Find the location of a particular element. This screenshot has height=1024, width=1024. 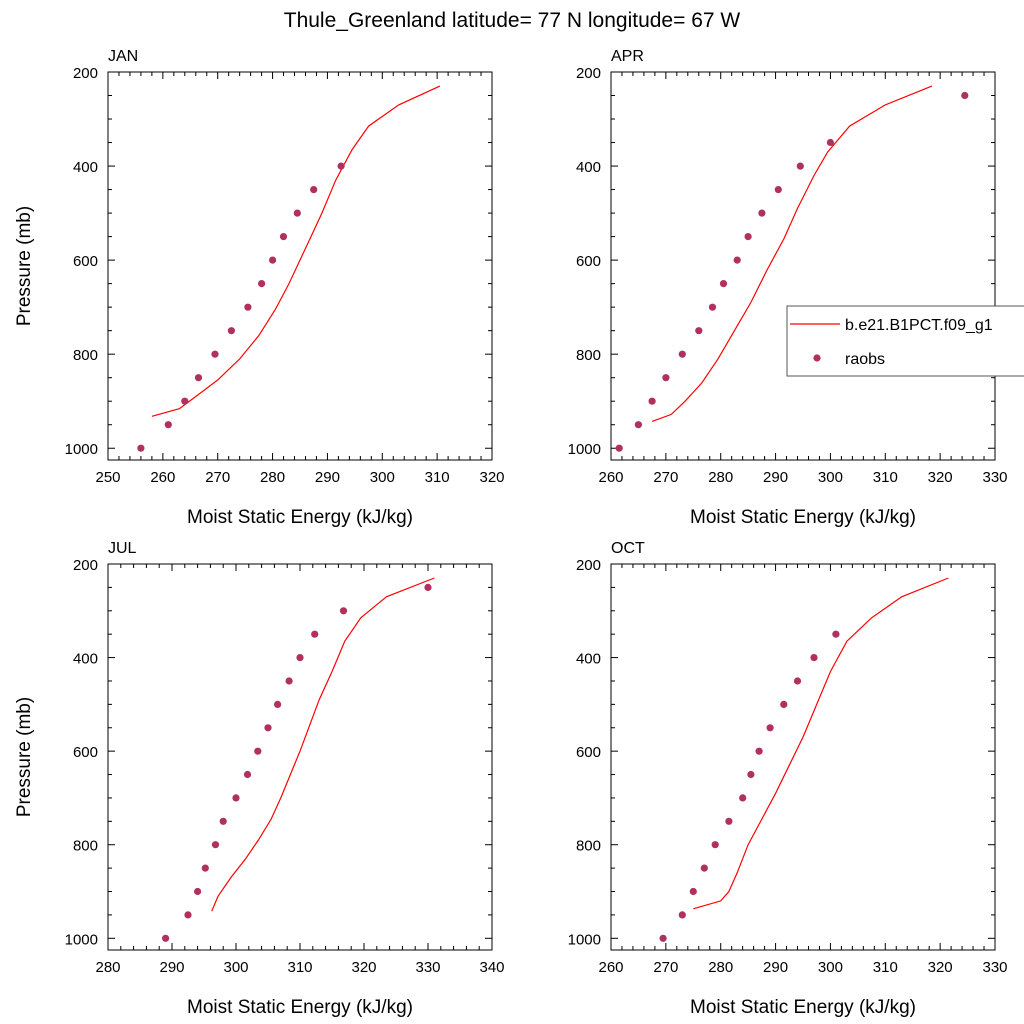

x-tick-label: 340 is located at coordinates (491, 967).